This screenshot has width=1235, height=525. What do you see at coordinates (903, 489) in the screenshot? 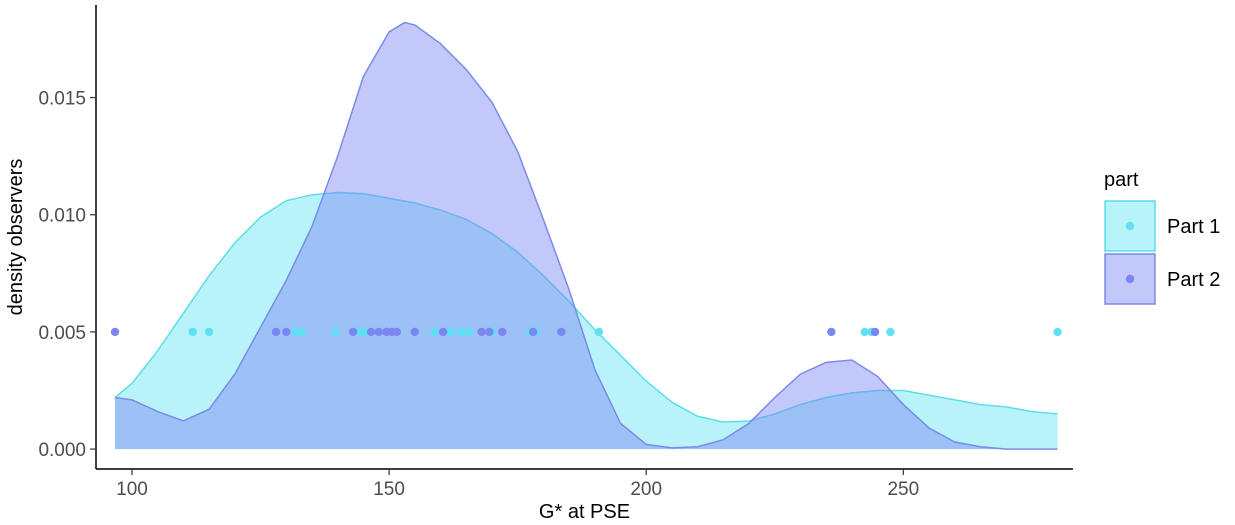
I see `x-tick-label: 250` at bounding box center [903, 489].